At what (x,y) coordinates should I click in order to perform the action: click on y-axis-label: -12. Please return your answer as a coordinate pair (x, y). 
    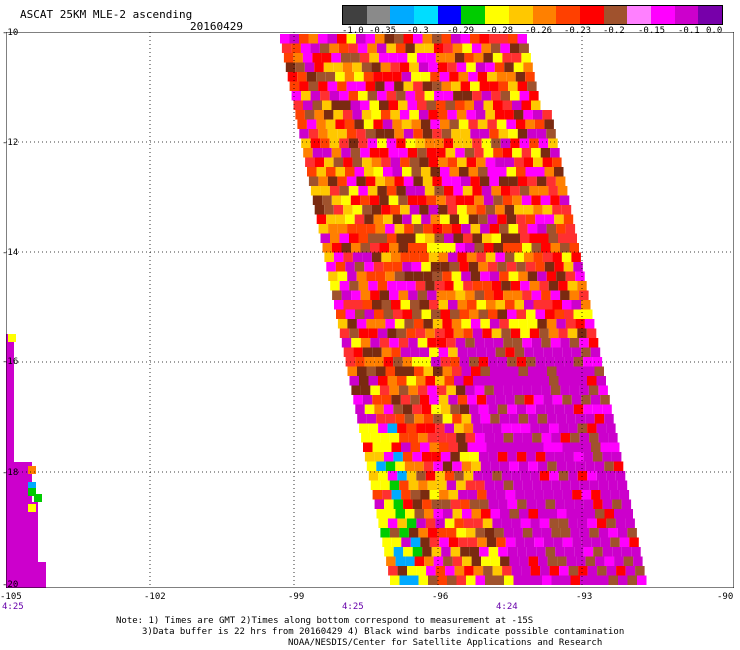
    Looking at the image, I should click on (10, 143).